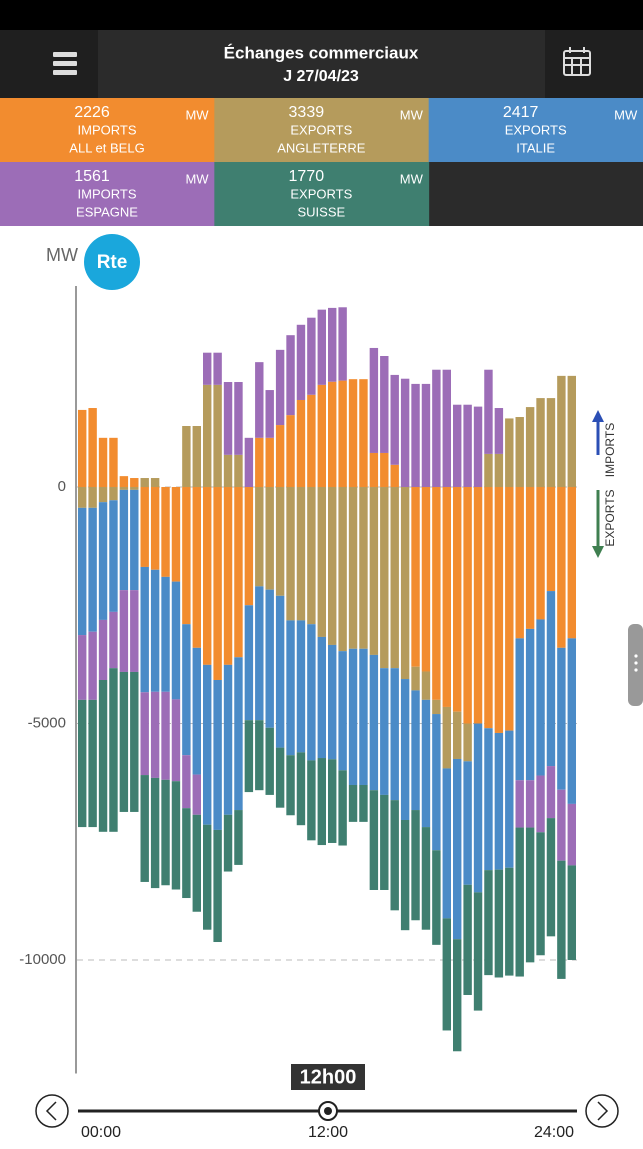 The height and width of the screenshot is (1149, 643). I want to click on prev-button, so click(52, 1111).